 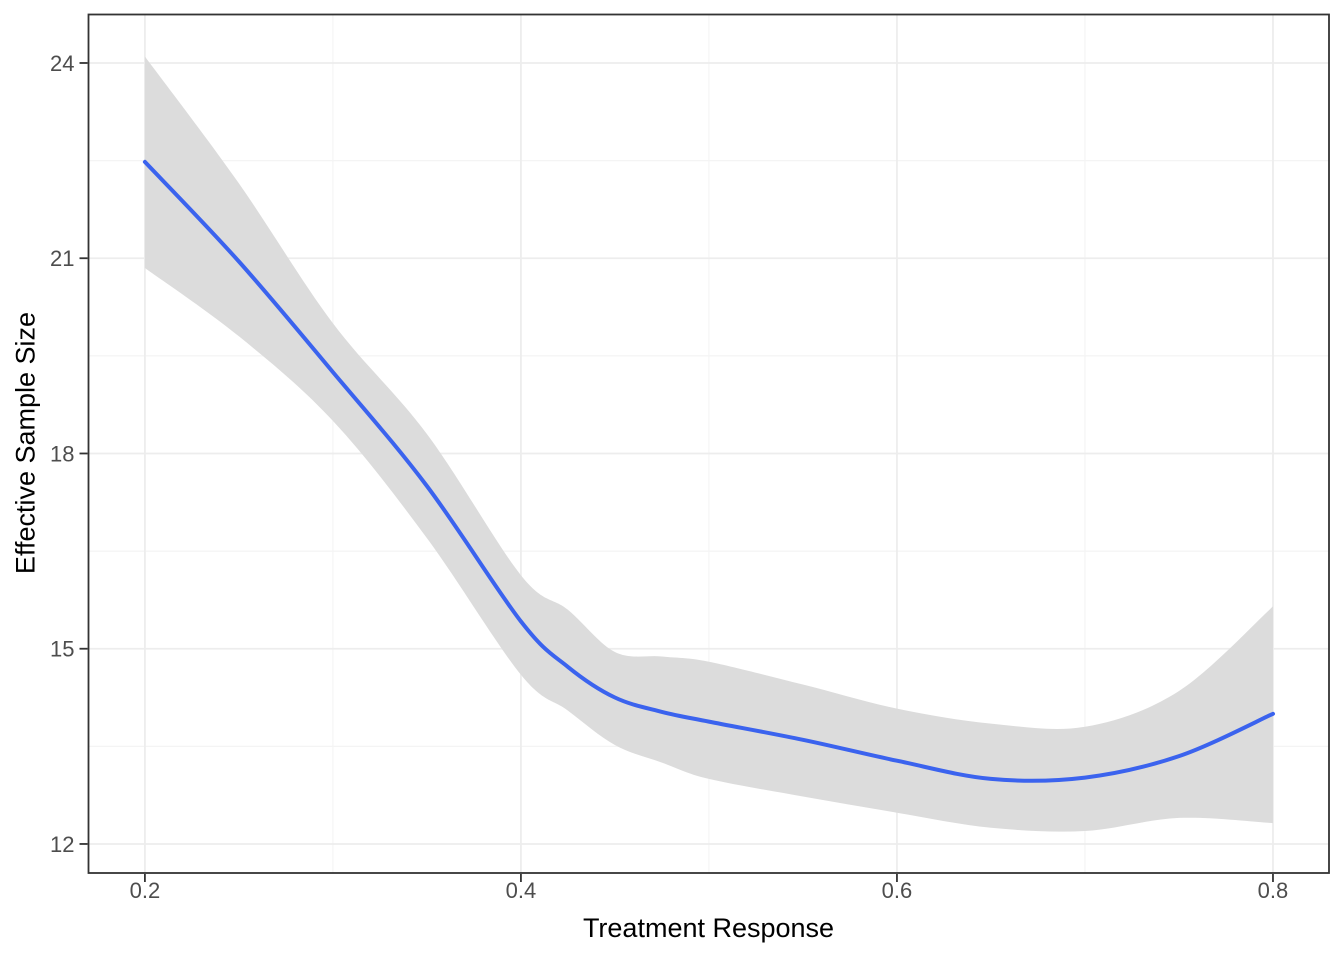 What do you see at coordinates (1273, 890) in the screenshot?
I see `x-tick-label: 0.8` at bounding box center [1273, 890].